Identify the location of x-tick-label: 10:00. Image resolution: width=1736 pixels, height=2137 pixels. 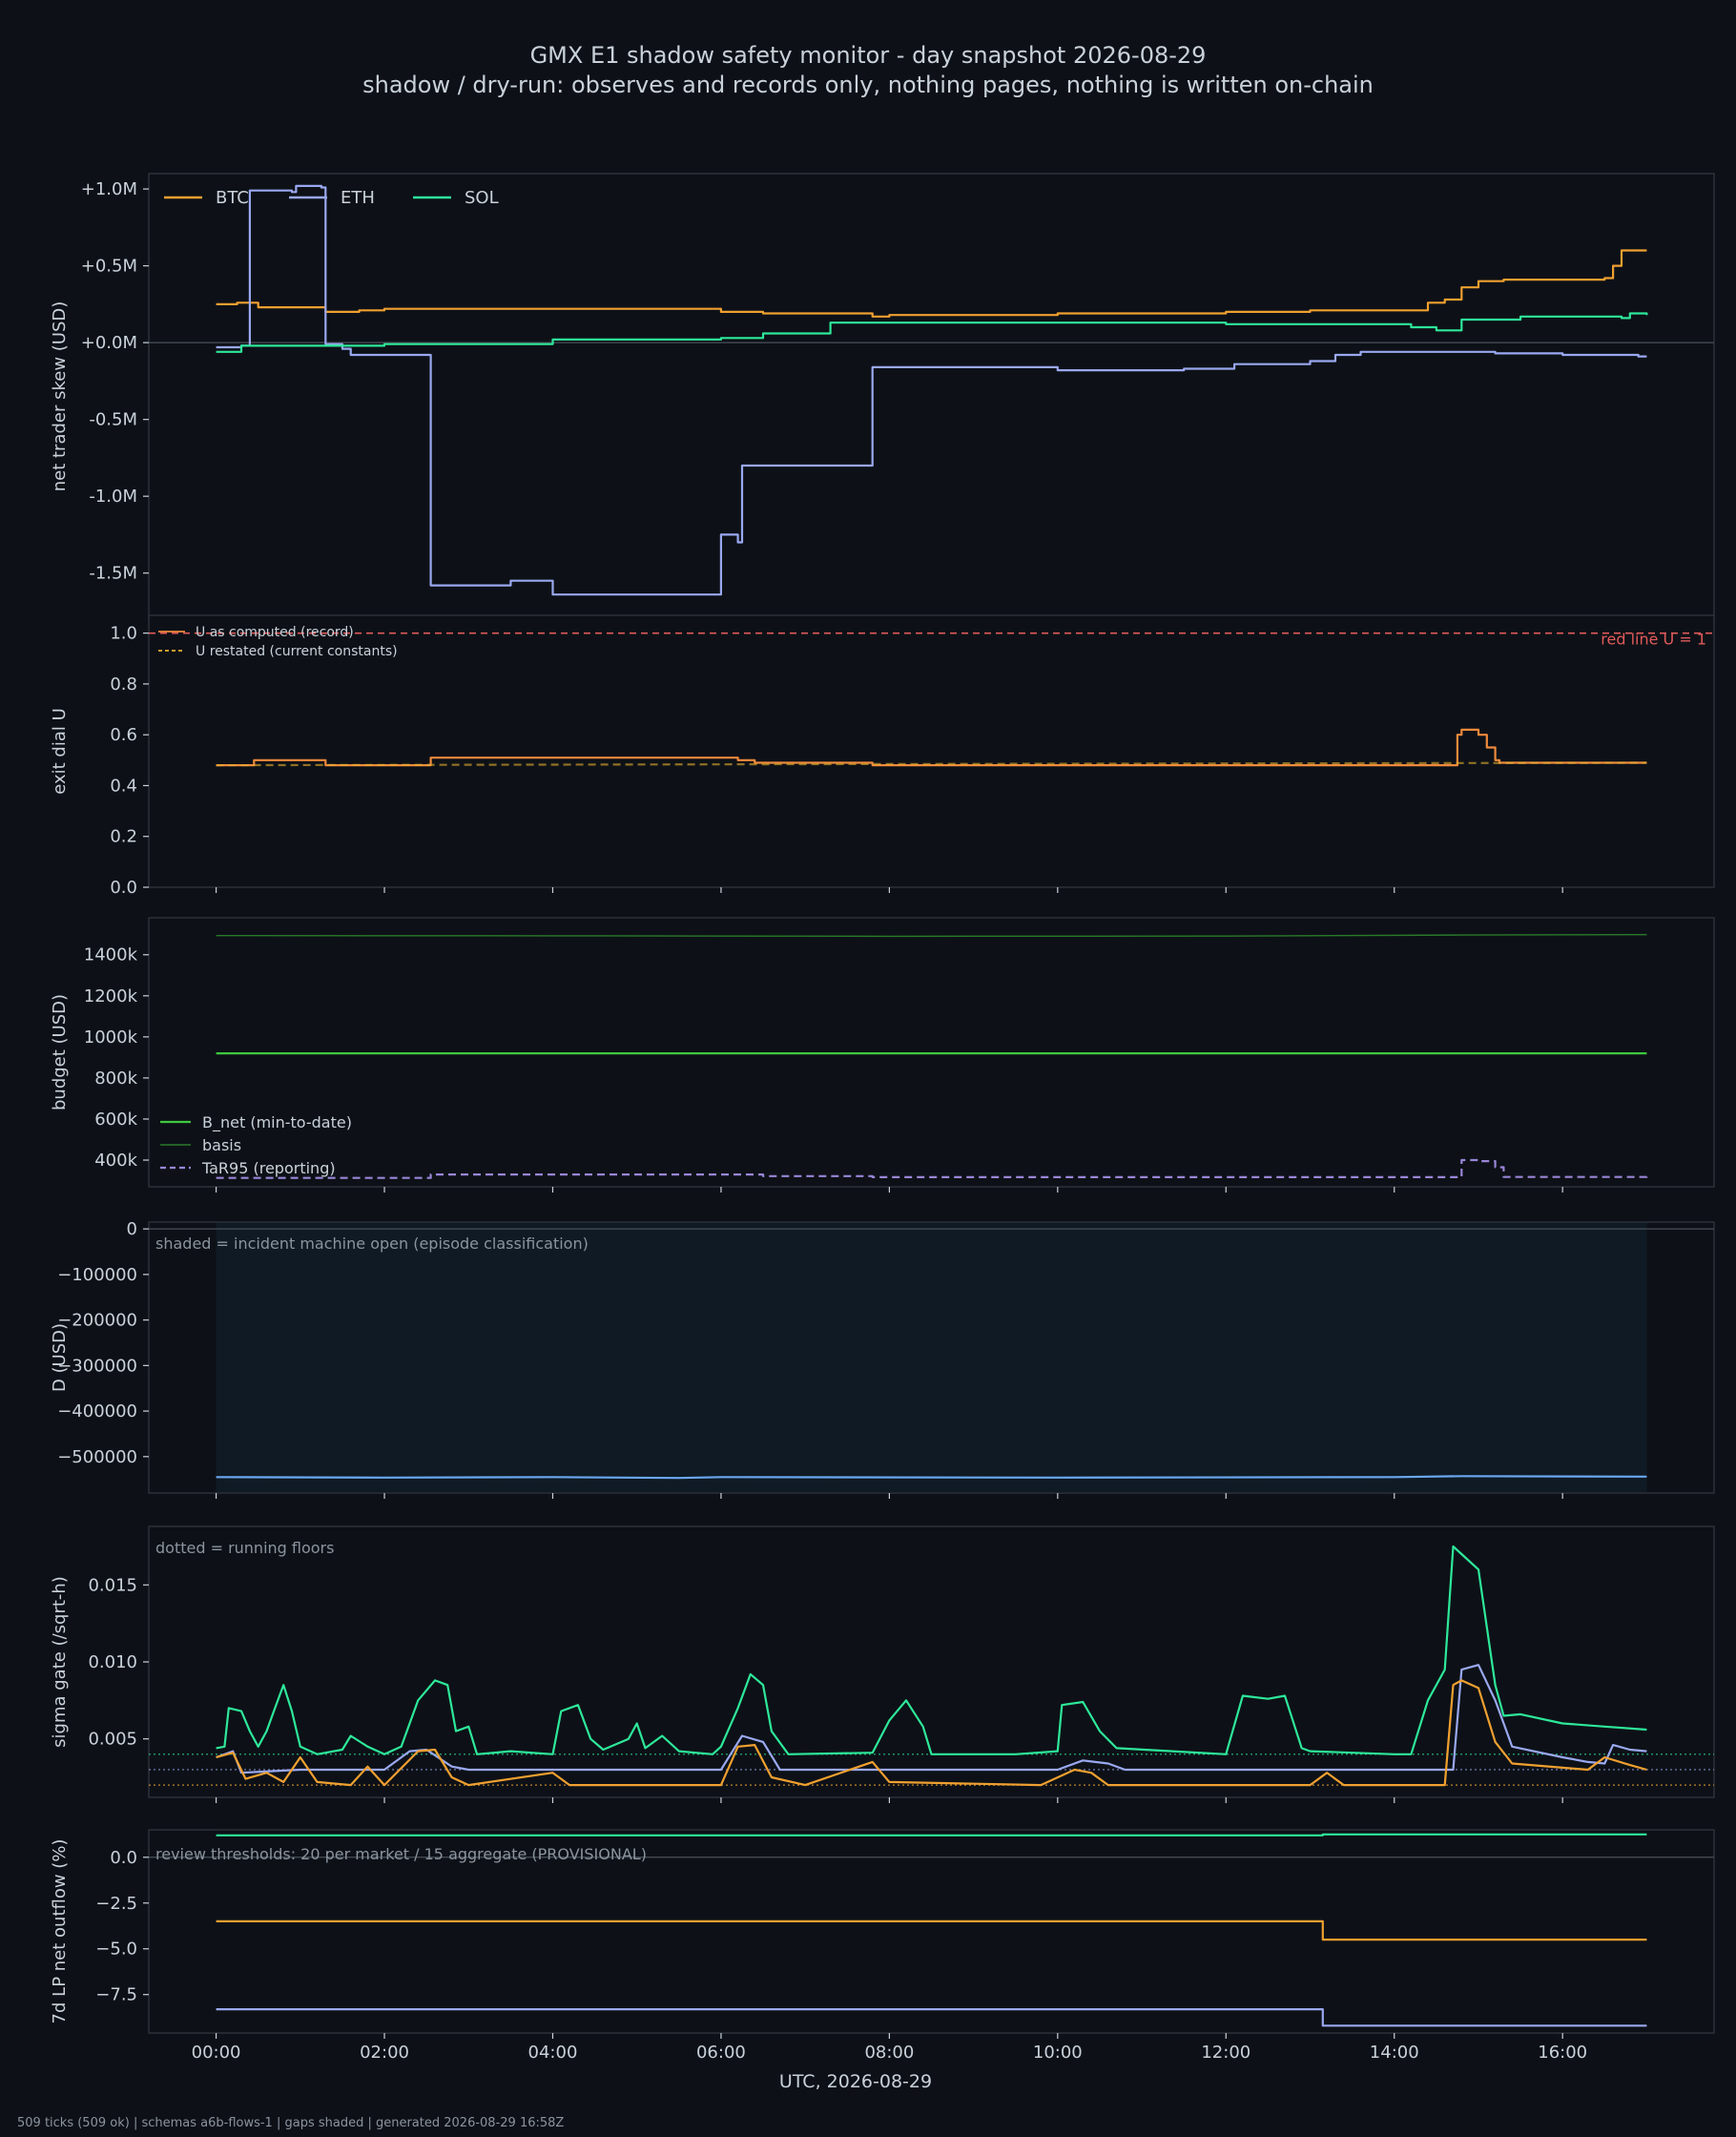
(1058, 2053).